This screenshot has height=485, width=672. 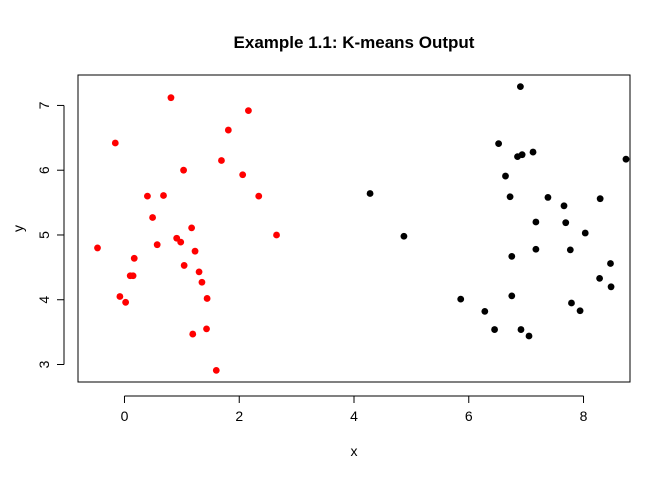 What do you see at coordinates (125, 416) in the screenshot?
I see `x-tick-label: 0` at bounding box center [125, 416].